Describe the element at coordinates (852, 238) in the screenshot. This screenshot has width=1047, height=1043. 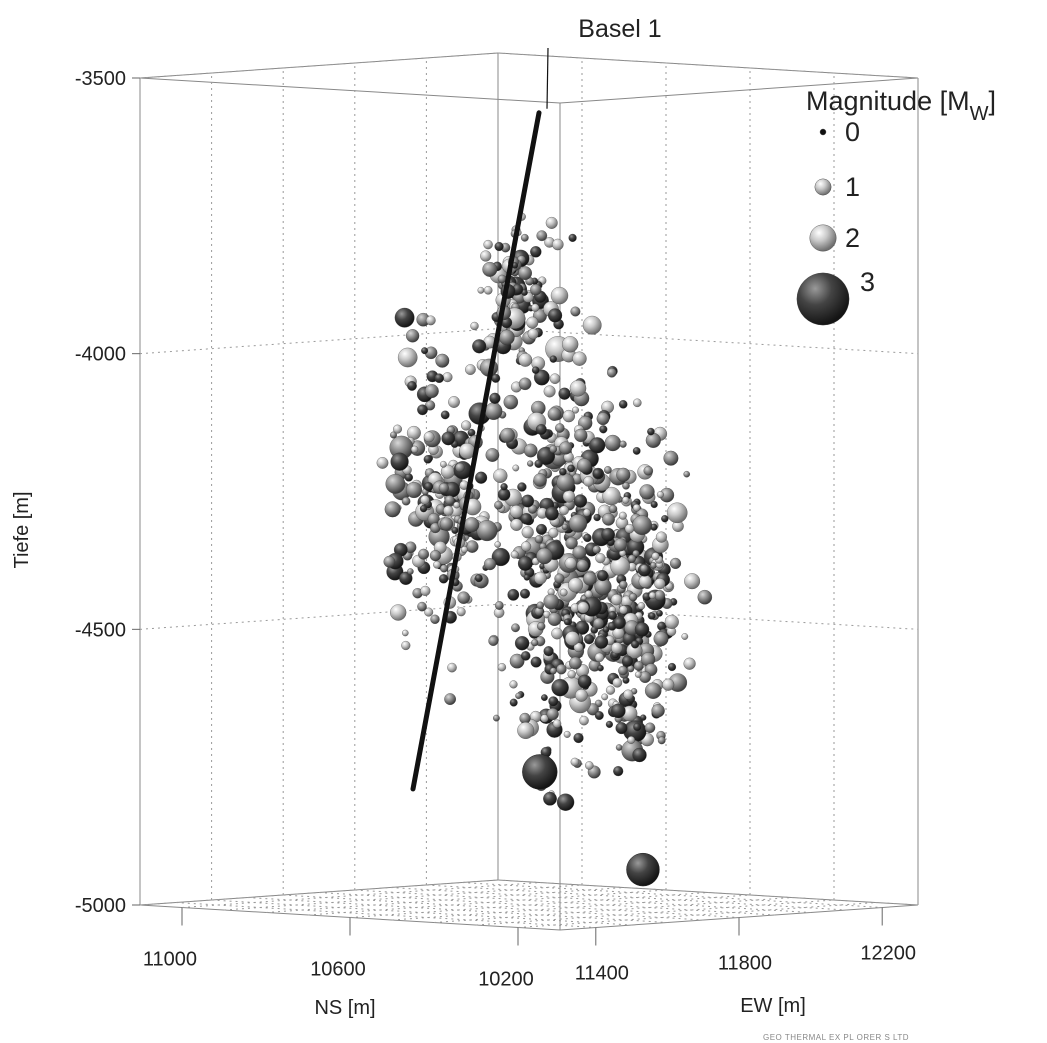
I see `legend-label: 2` at that location.